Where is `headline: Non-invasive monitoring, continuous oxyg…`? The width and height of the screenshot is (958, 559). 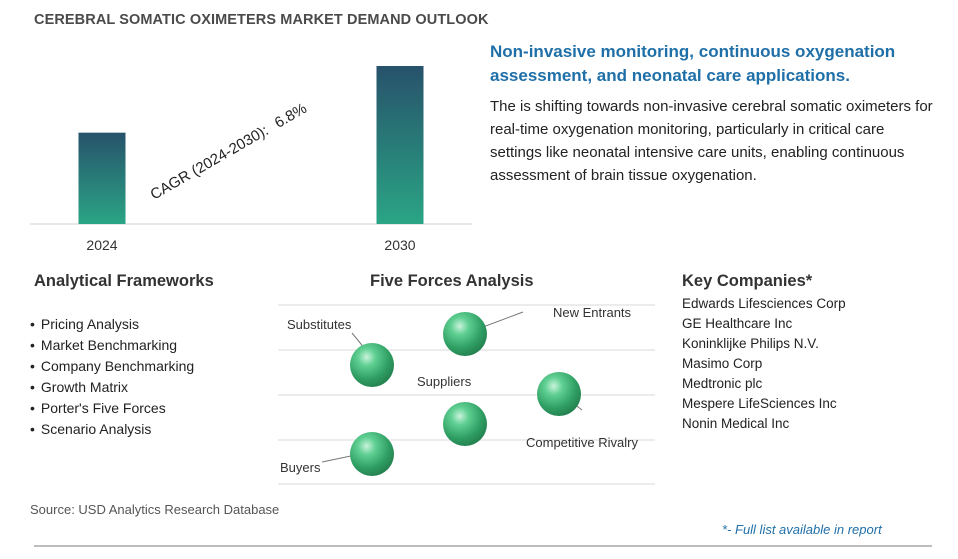
headline: Non-invasive monitoring, continuous oxyg… is located at coordinates (693, 63).